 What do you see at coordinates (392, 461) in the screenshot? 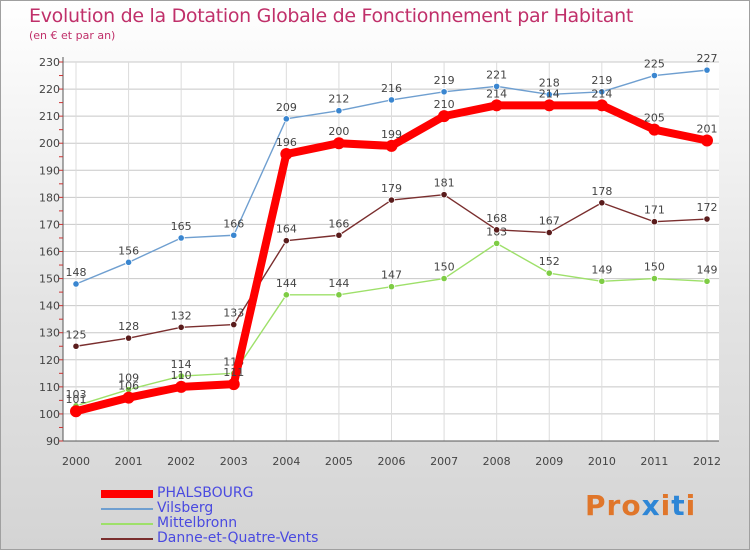
I see `x-tick-label: 2006` at bounding box center [392, 461].